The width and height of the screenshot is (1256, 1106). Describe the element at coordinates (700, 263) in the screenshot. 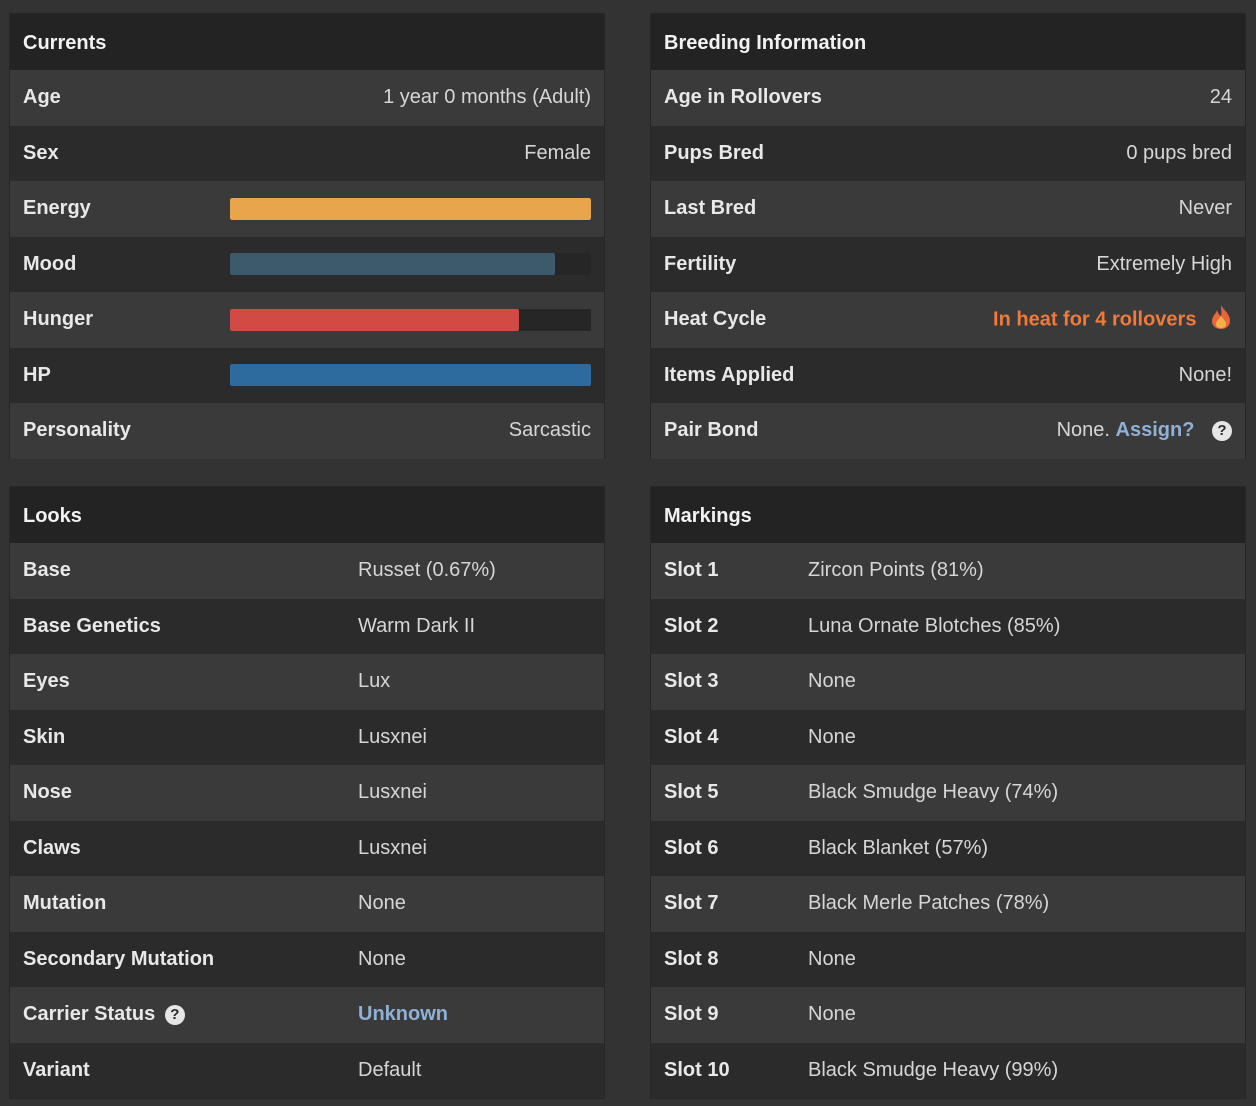

I see `breeding-row-label: Fertility` at that location.